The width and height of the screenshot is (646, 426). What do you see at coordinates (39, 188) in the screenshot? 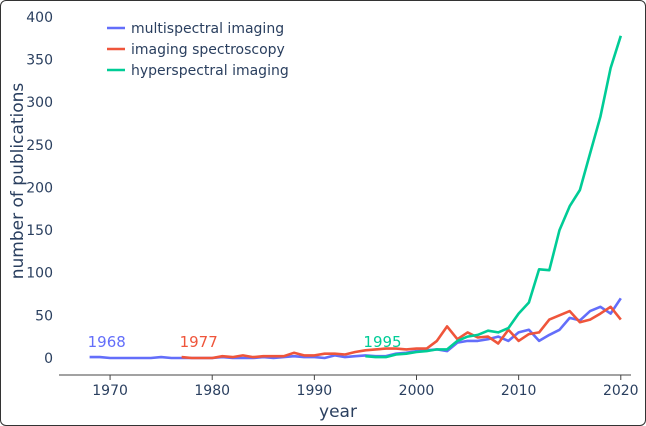
I see `y-tick-label: 200` at bounding box center [39, 188].